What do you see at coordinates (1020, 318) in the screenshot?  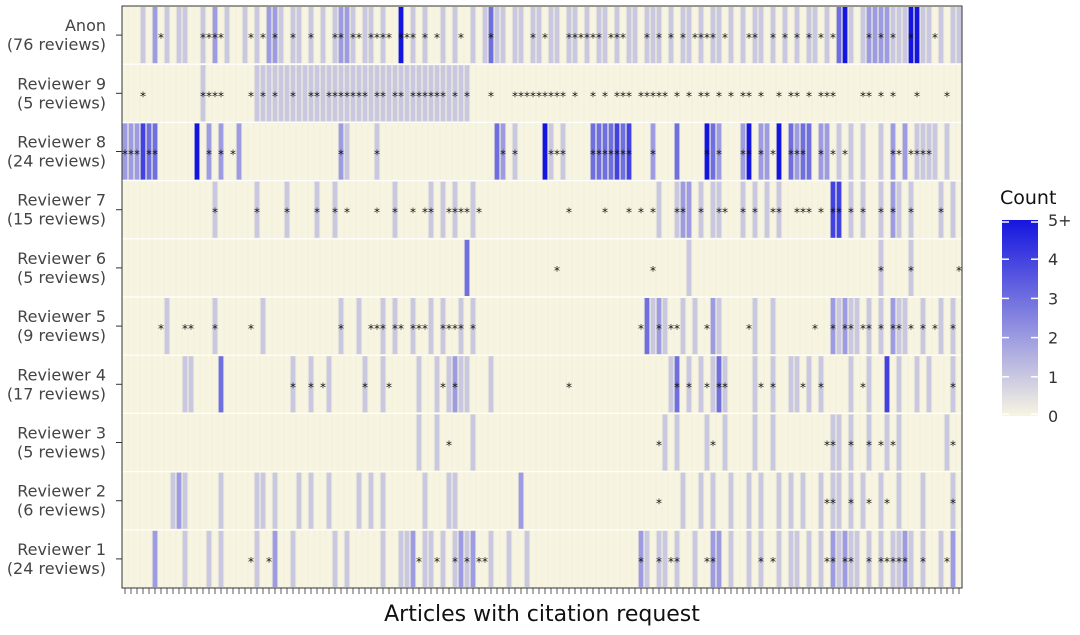 I see `legend-colorbar` at bounding box center [1020, 318].